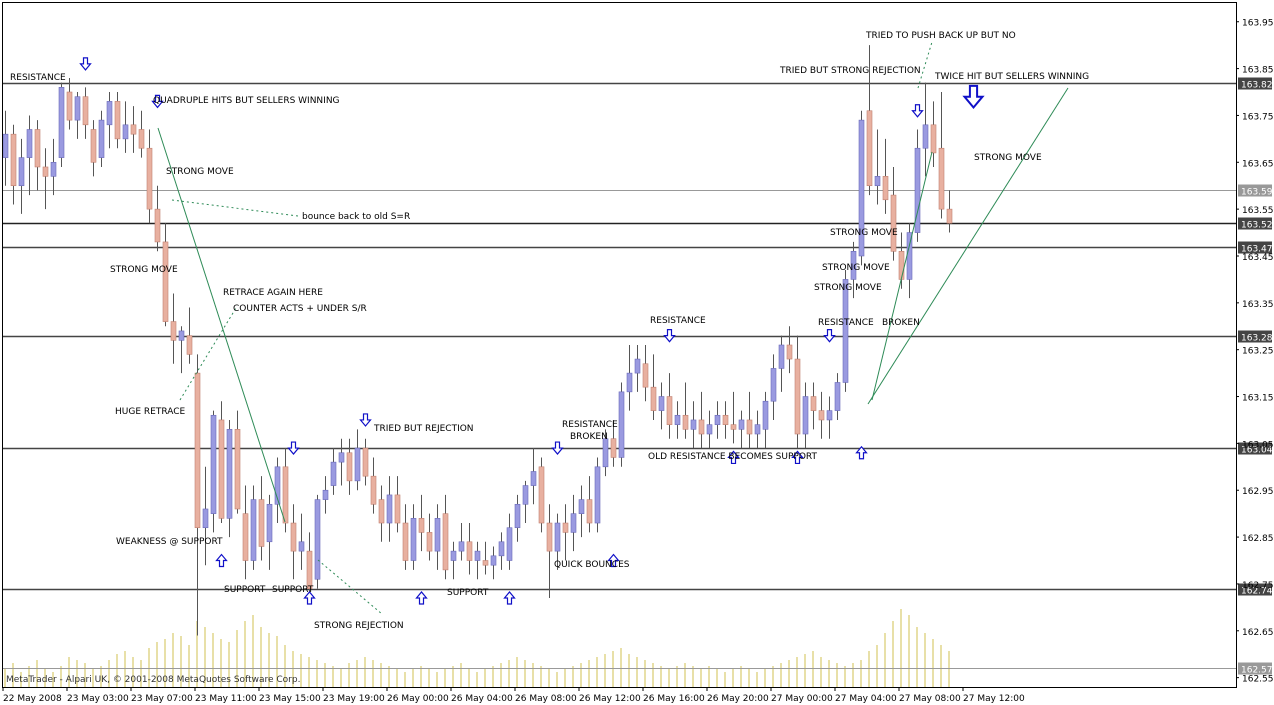 The width and height of the screenshot is (1274, 705). What do you see at coordinates (1258, 258) in the screenshot?
I see `y-tick-label: 163.45` at bounding box center [1258, 258].